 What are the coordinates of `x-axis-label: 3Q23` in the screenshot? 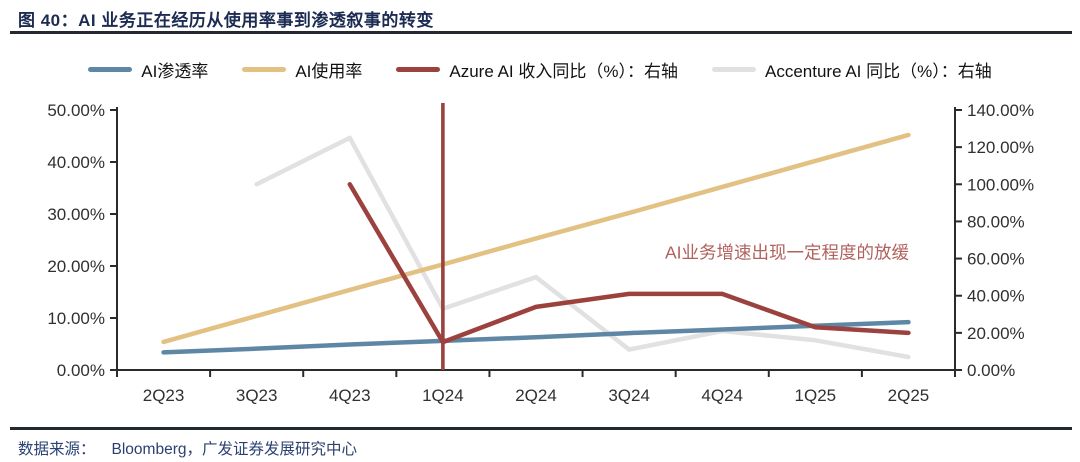 It's located at (257, 395).